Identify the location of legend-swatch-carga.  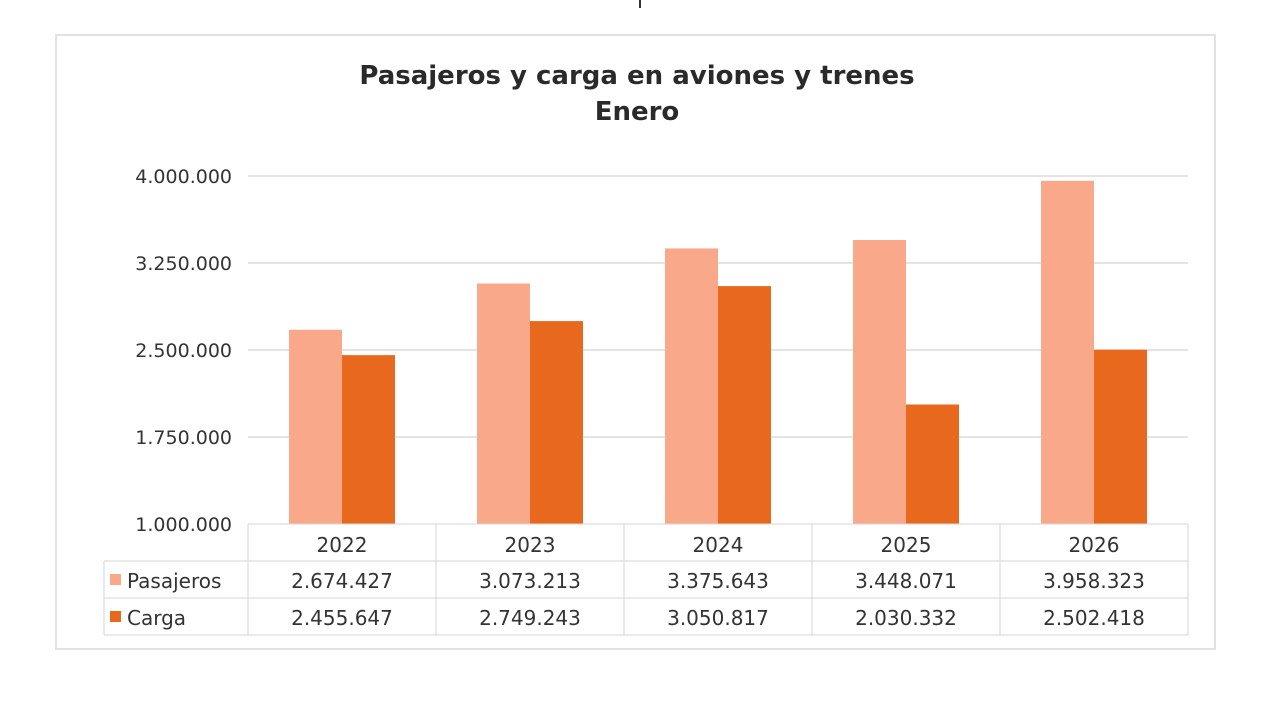
(115, 616).